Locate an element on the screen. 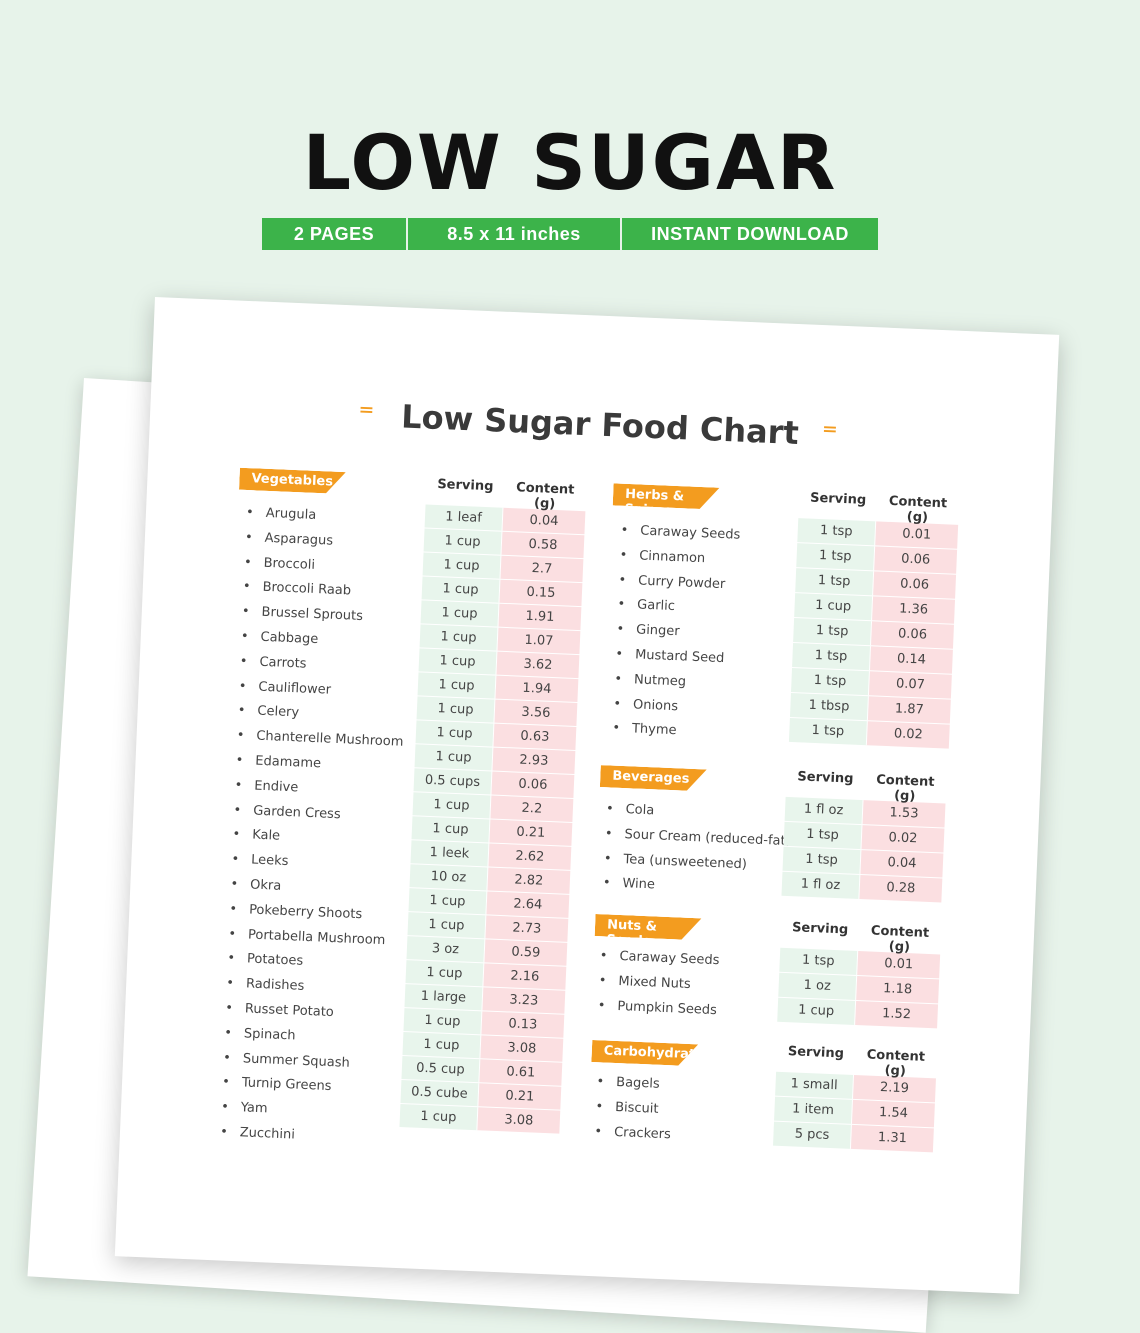  content-cell: 0.63 is located at coordinates (535, 737).